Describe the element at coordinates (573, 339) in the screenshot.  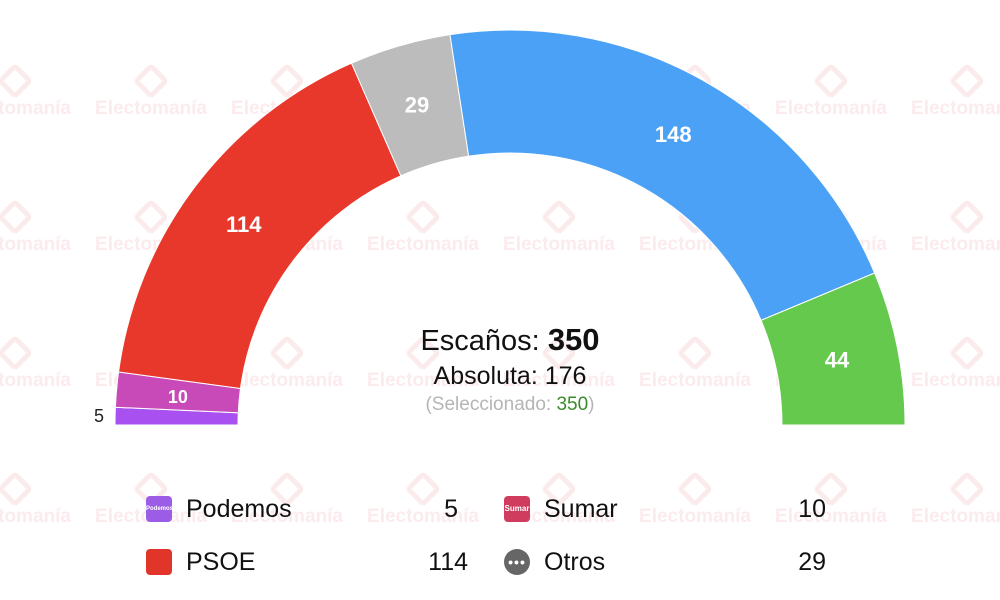
I see `escanos-value: 350` at that location.